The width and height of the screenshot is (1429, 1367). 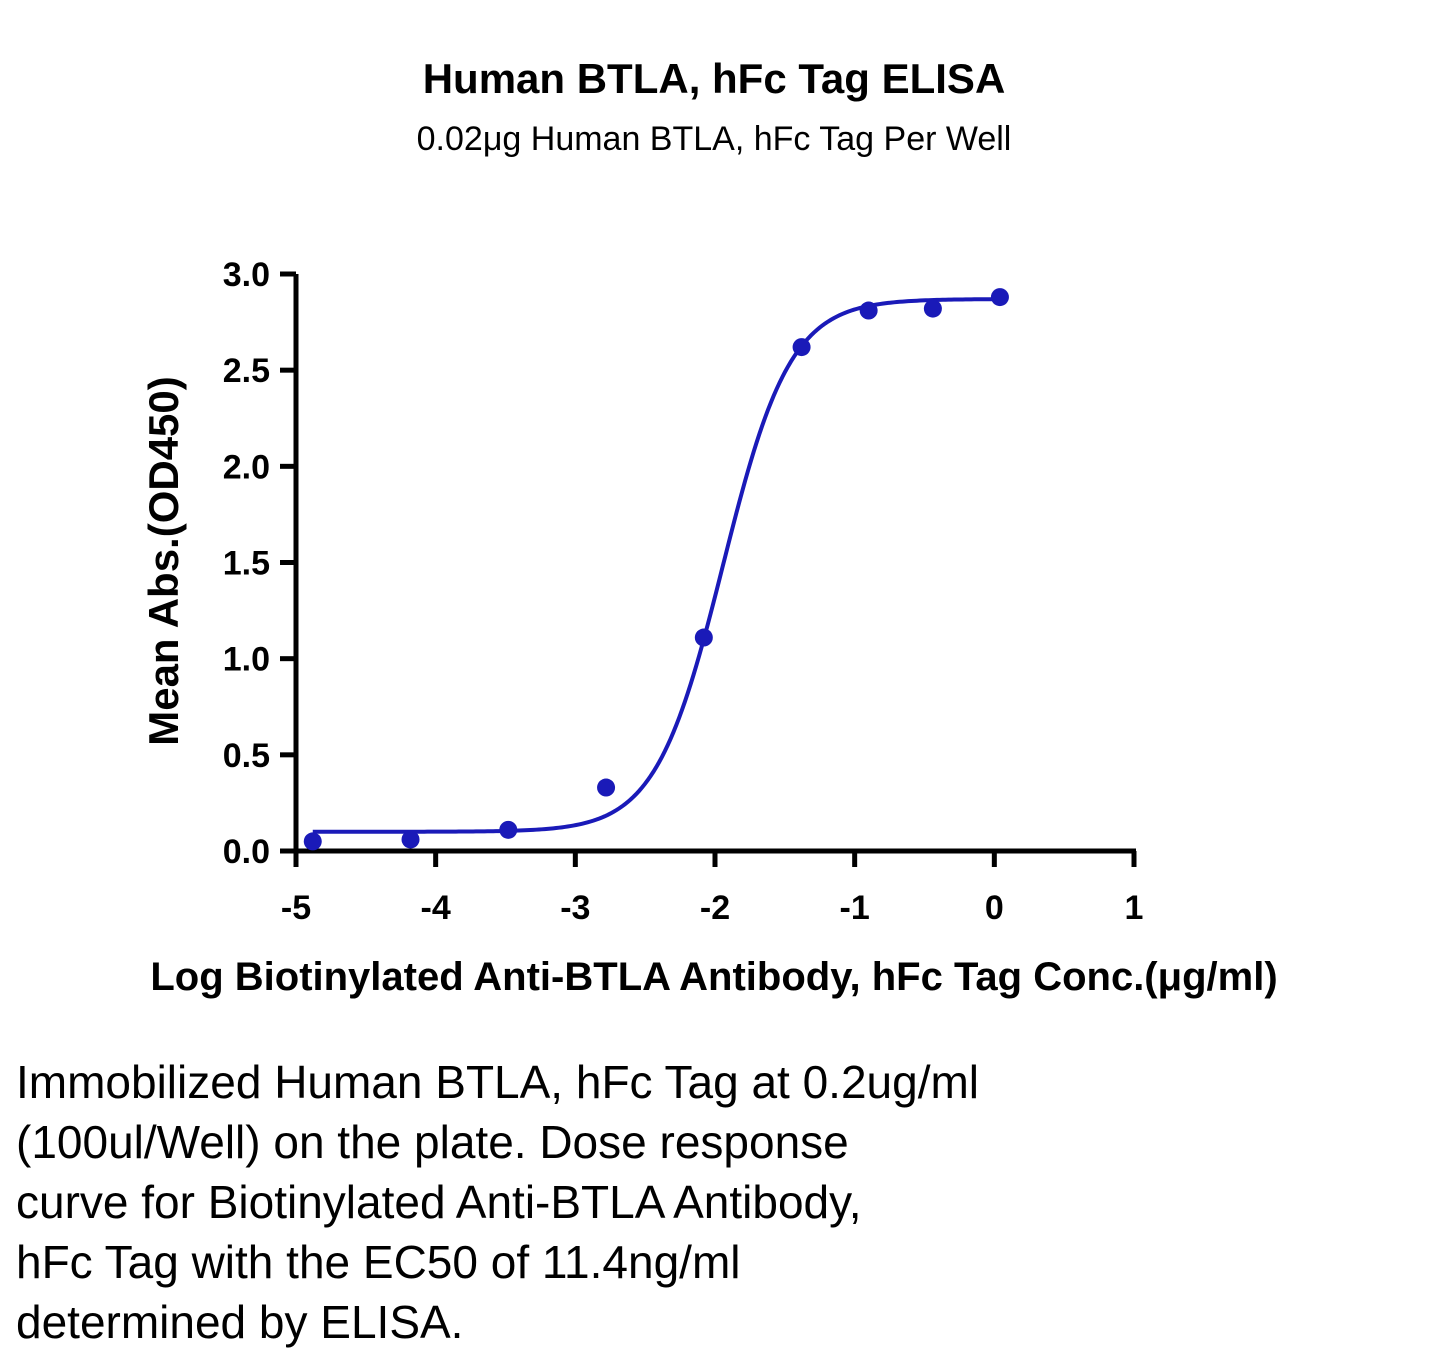 What do you see at coordinates (575, 908) in the screenshot?
I see `x-tick-label: -3` at bounding box center [575, 908].